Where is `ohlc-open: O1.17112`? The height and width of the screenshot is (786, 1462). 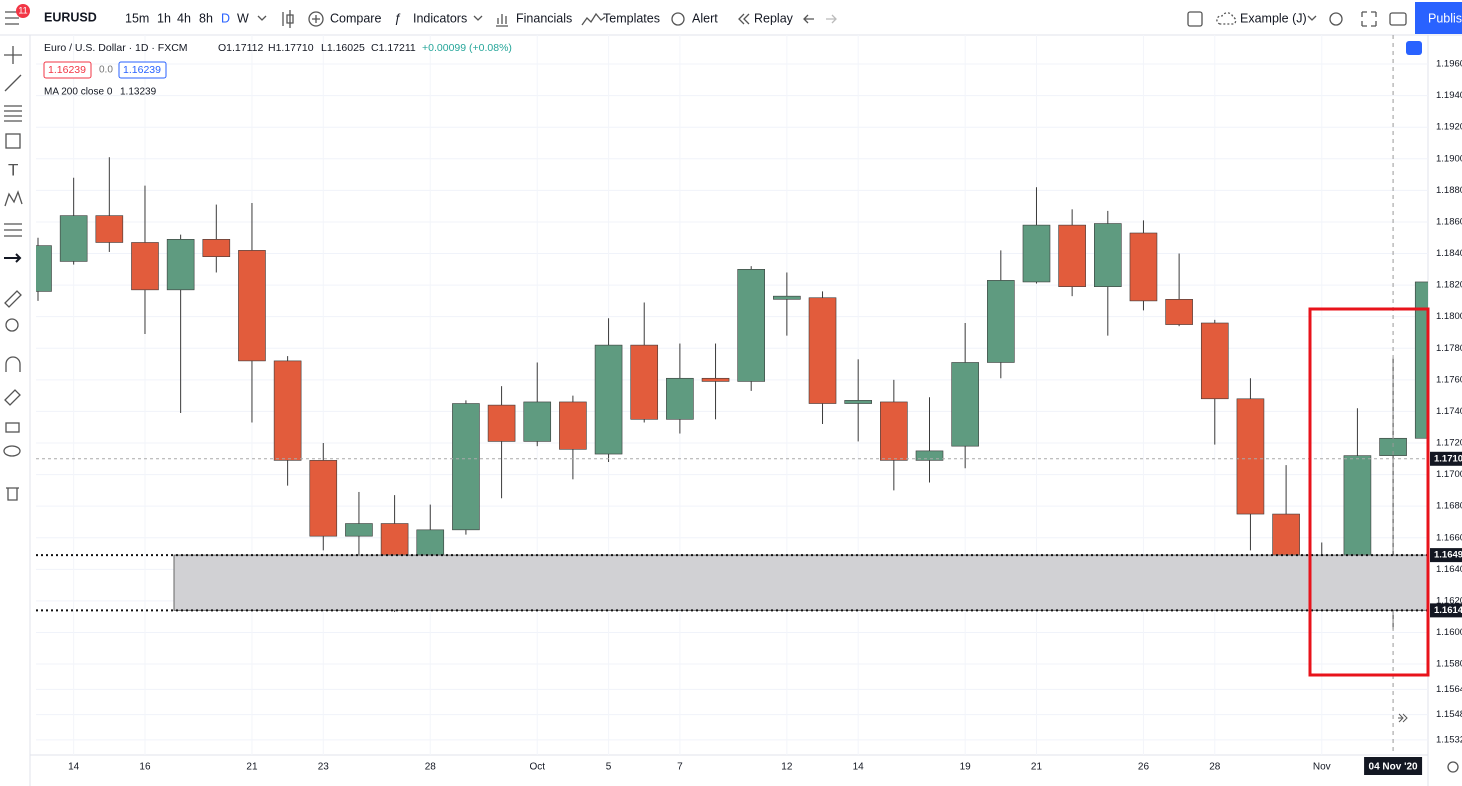
ohlc-open: O1.17112 is located at coordinates (241, 48).